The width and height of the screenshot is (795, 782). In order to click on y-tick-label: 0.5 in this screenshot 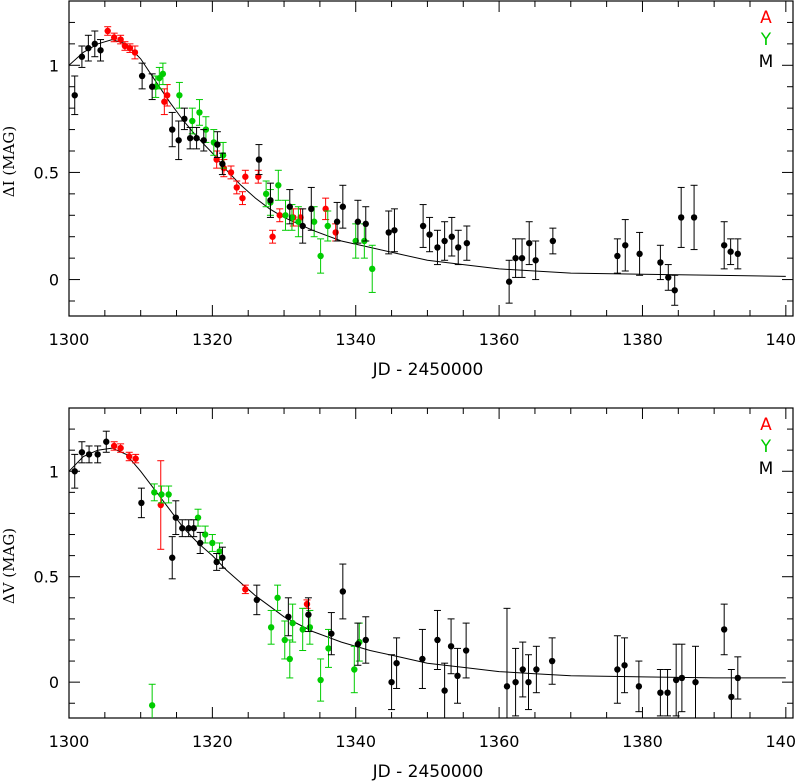, I will do `click(46, 172)`.